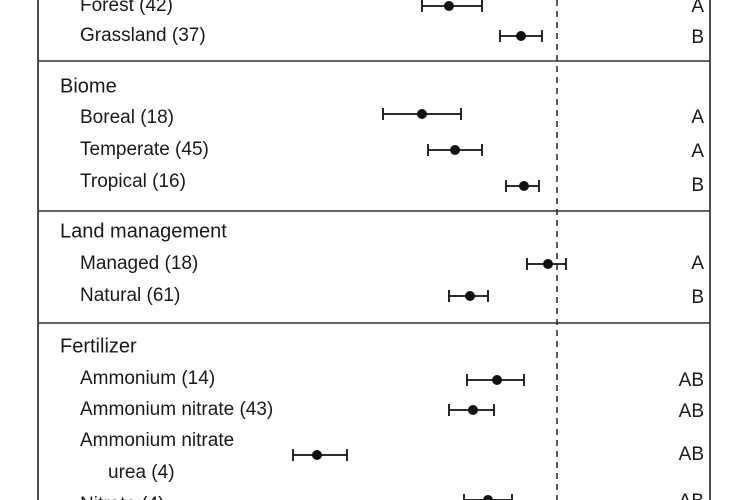 This screenshot has width=750, height=500. I want to click on group-heading: Fertilizer, so click(98, 346).